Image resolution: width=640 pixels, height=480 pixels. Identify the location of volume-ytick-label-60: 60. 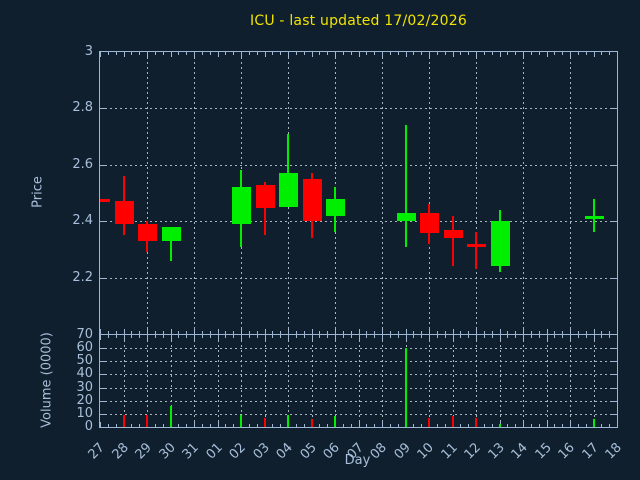
(84, 347).